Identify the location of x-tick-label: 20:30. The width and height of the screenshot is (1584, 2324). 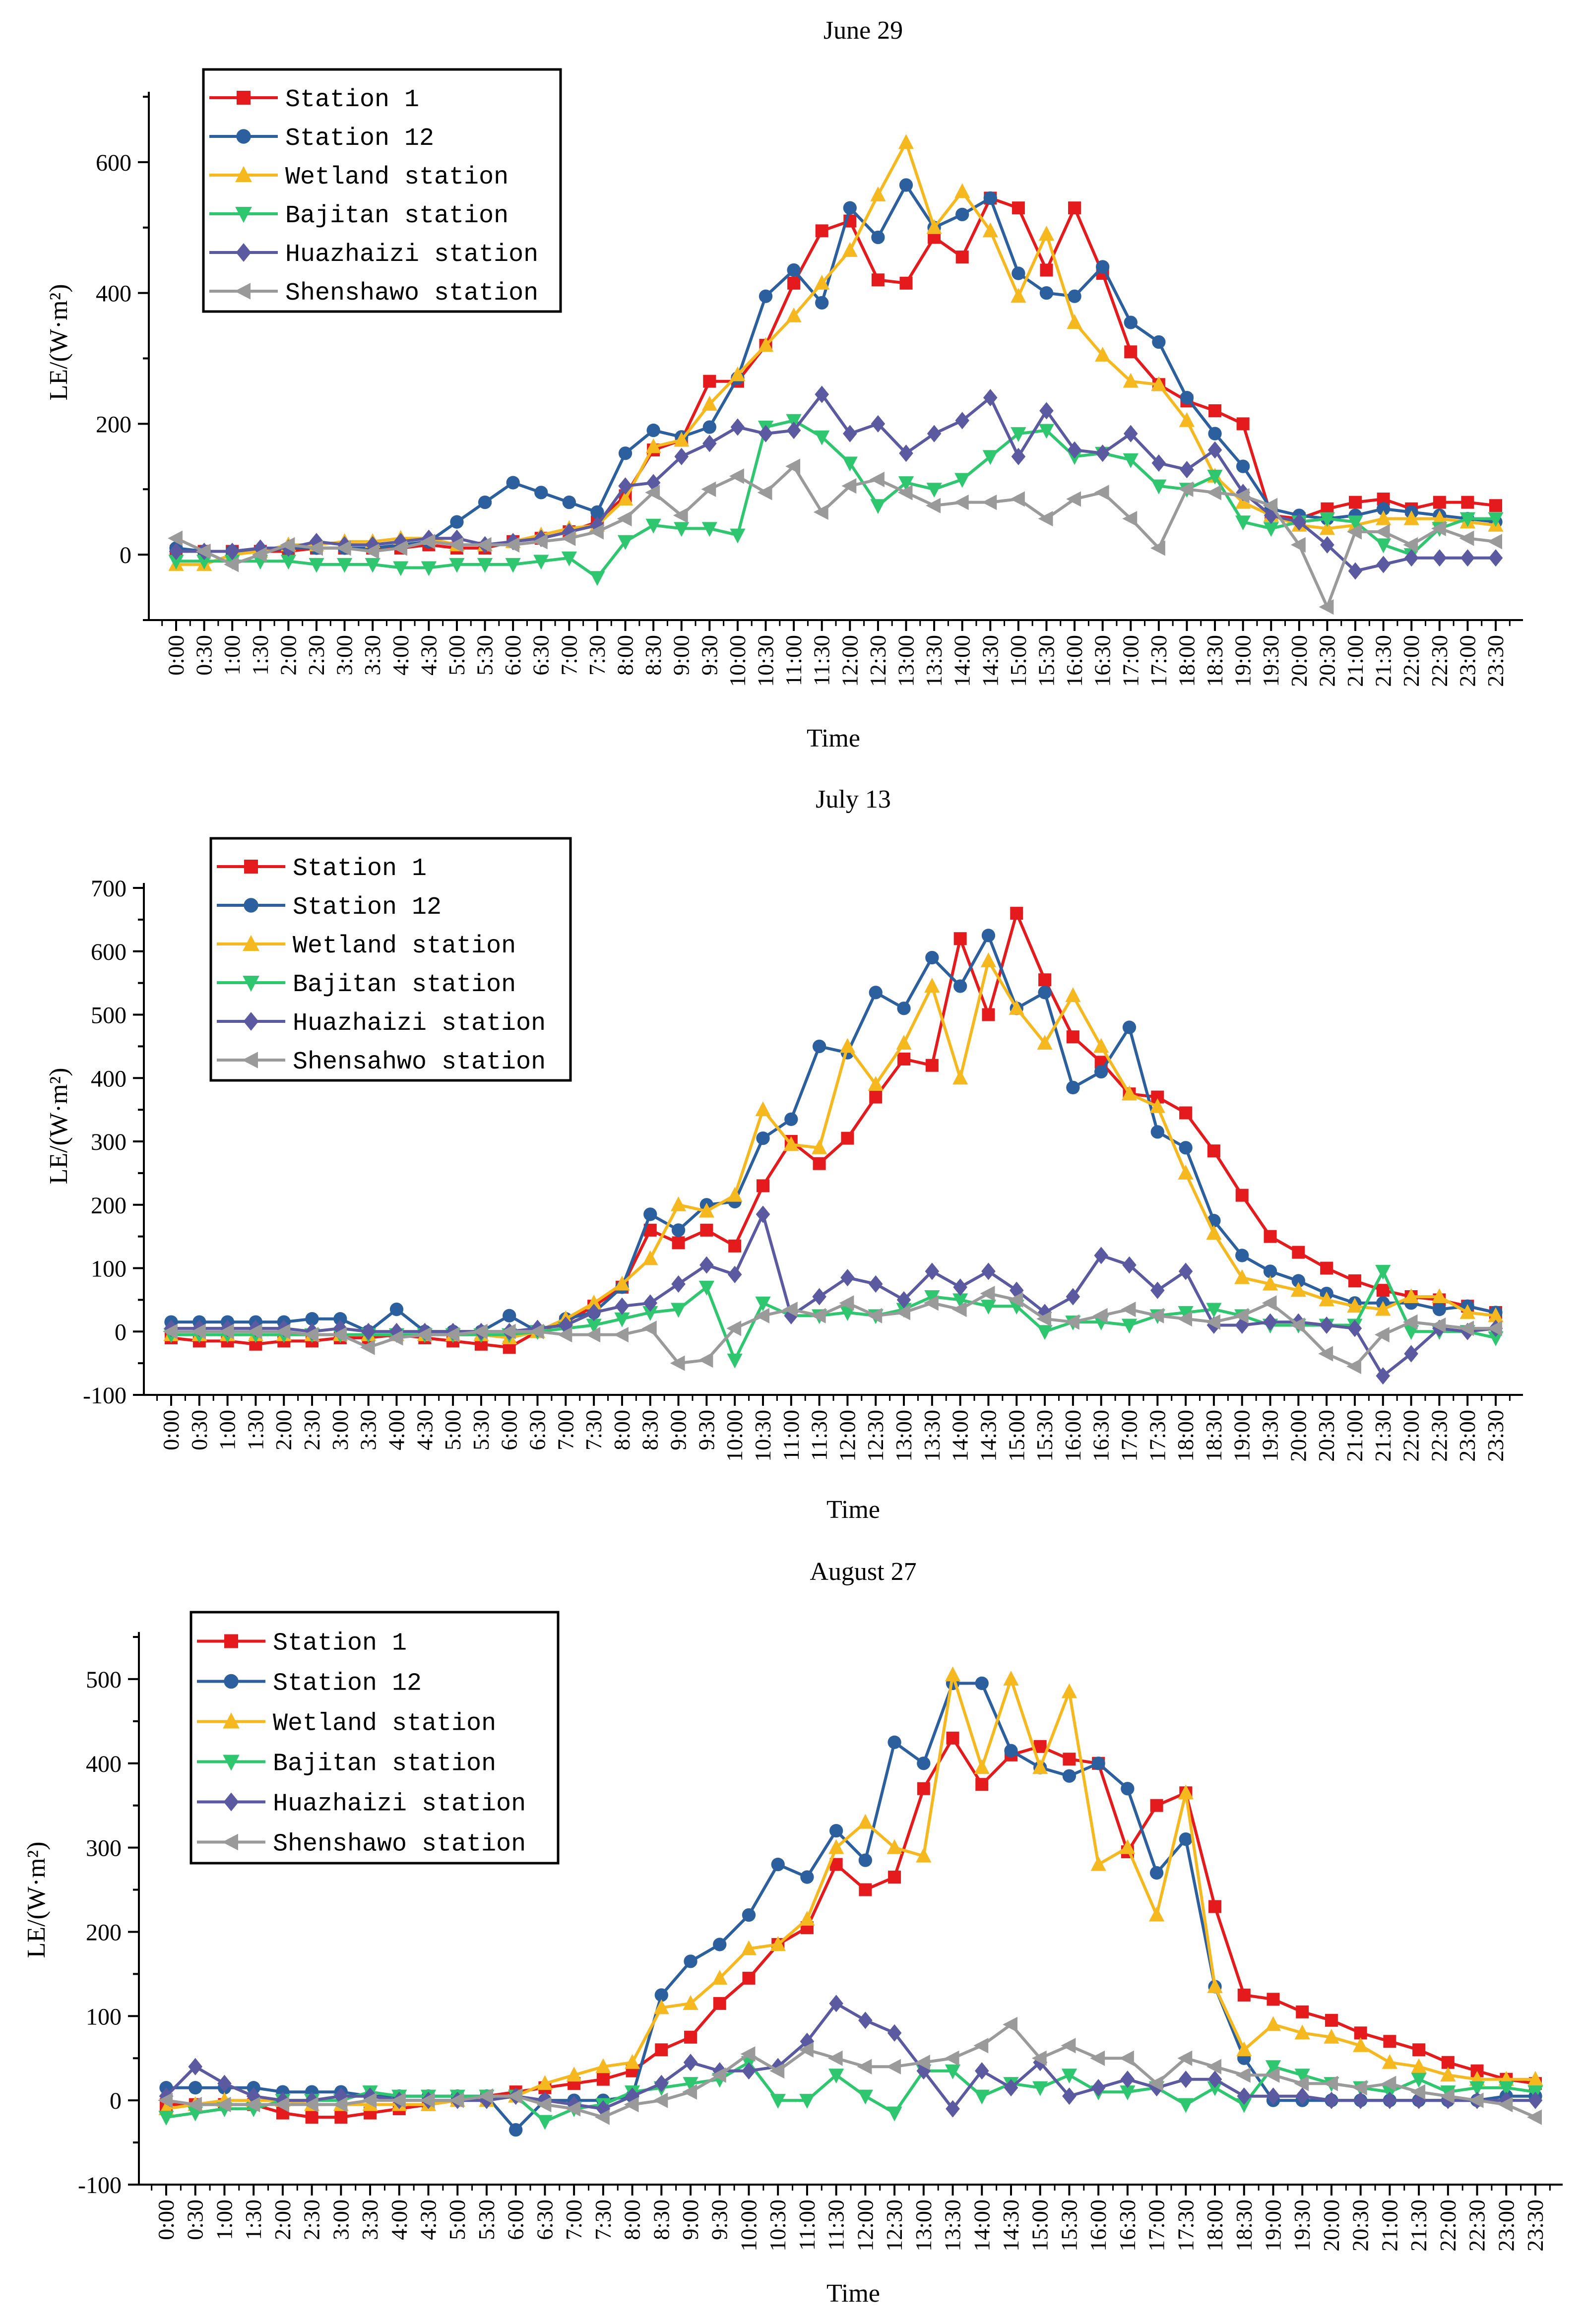
(1326, 661).